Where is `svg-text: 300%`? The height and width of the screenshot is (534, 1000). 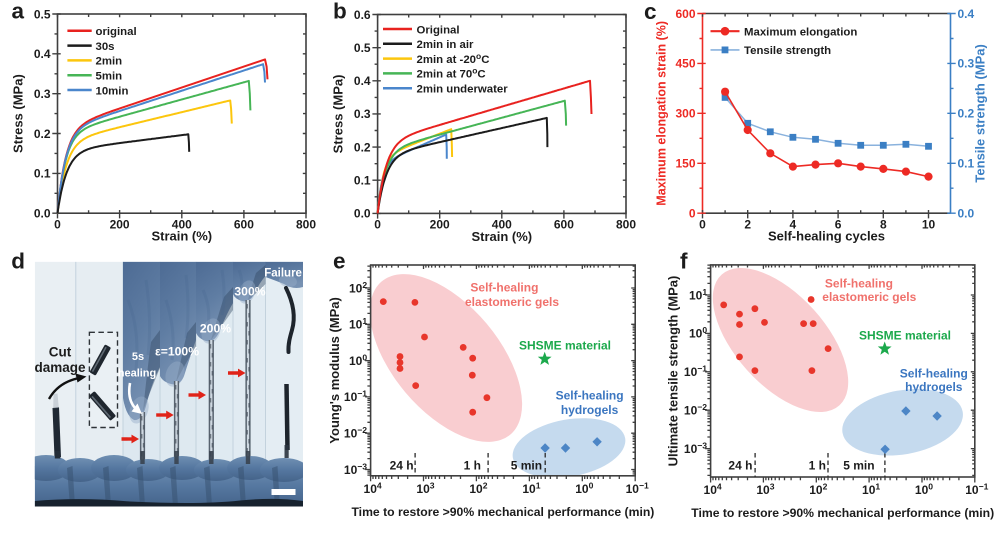
svg-text: 300% is located at coordinates (249, 292).